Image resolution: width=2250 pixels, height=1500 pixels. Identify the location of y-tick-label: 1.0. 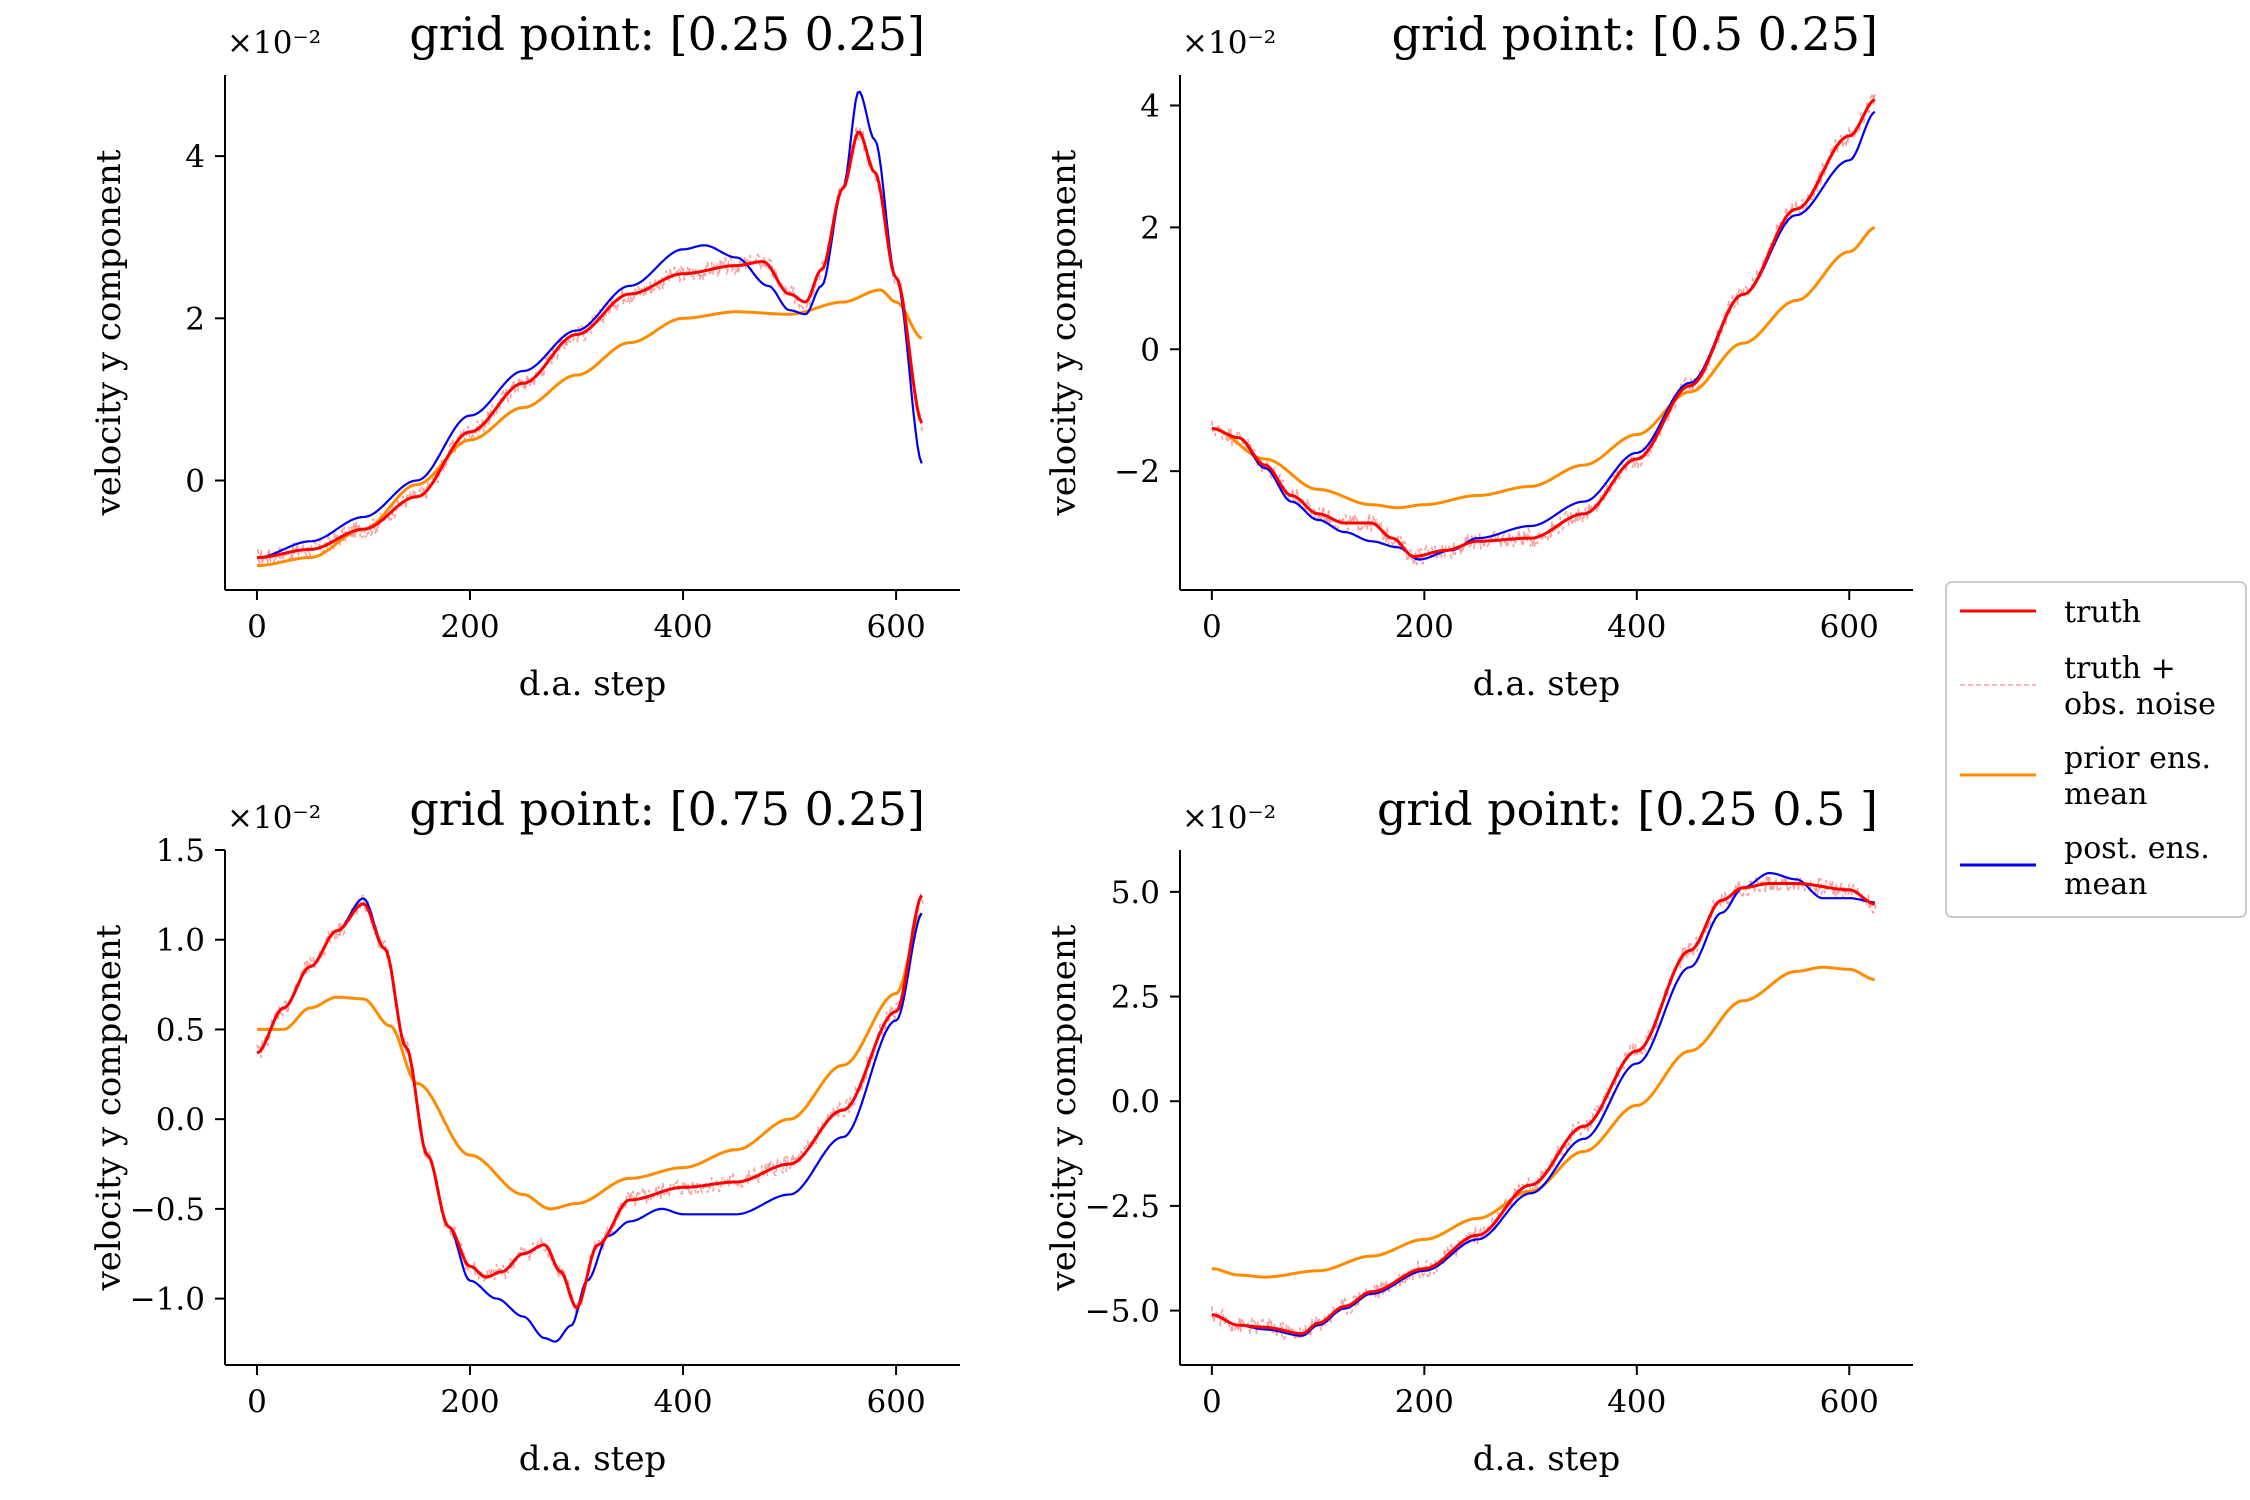
(180, 941).